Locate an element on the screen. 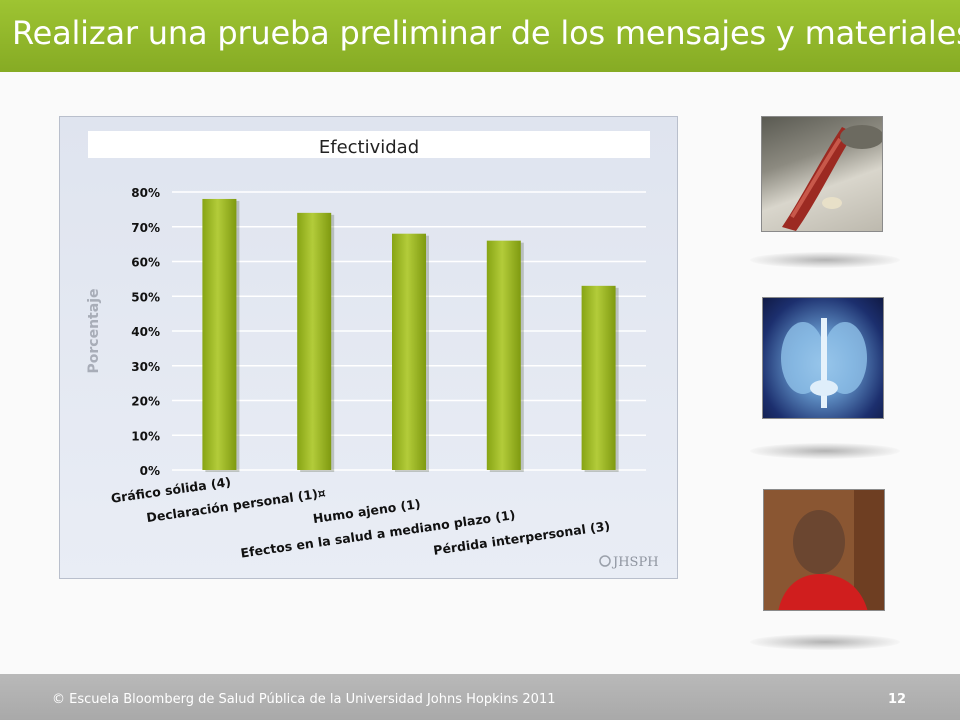  photo-cigarette-tissue is located at coordinates (822, 174).